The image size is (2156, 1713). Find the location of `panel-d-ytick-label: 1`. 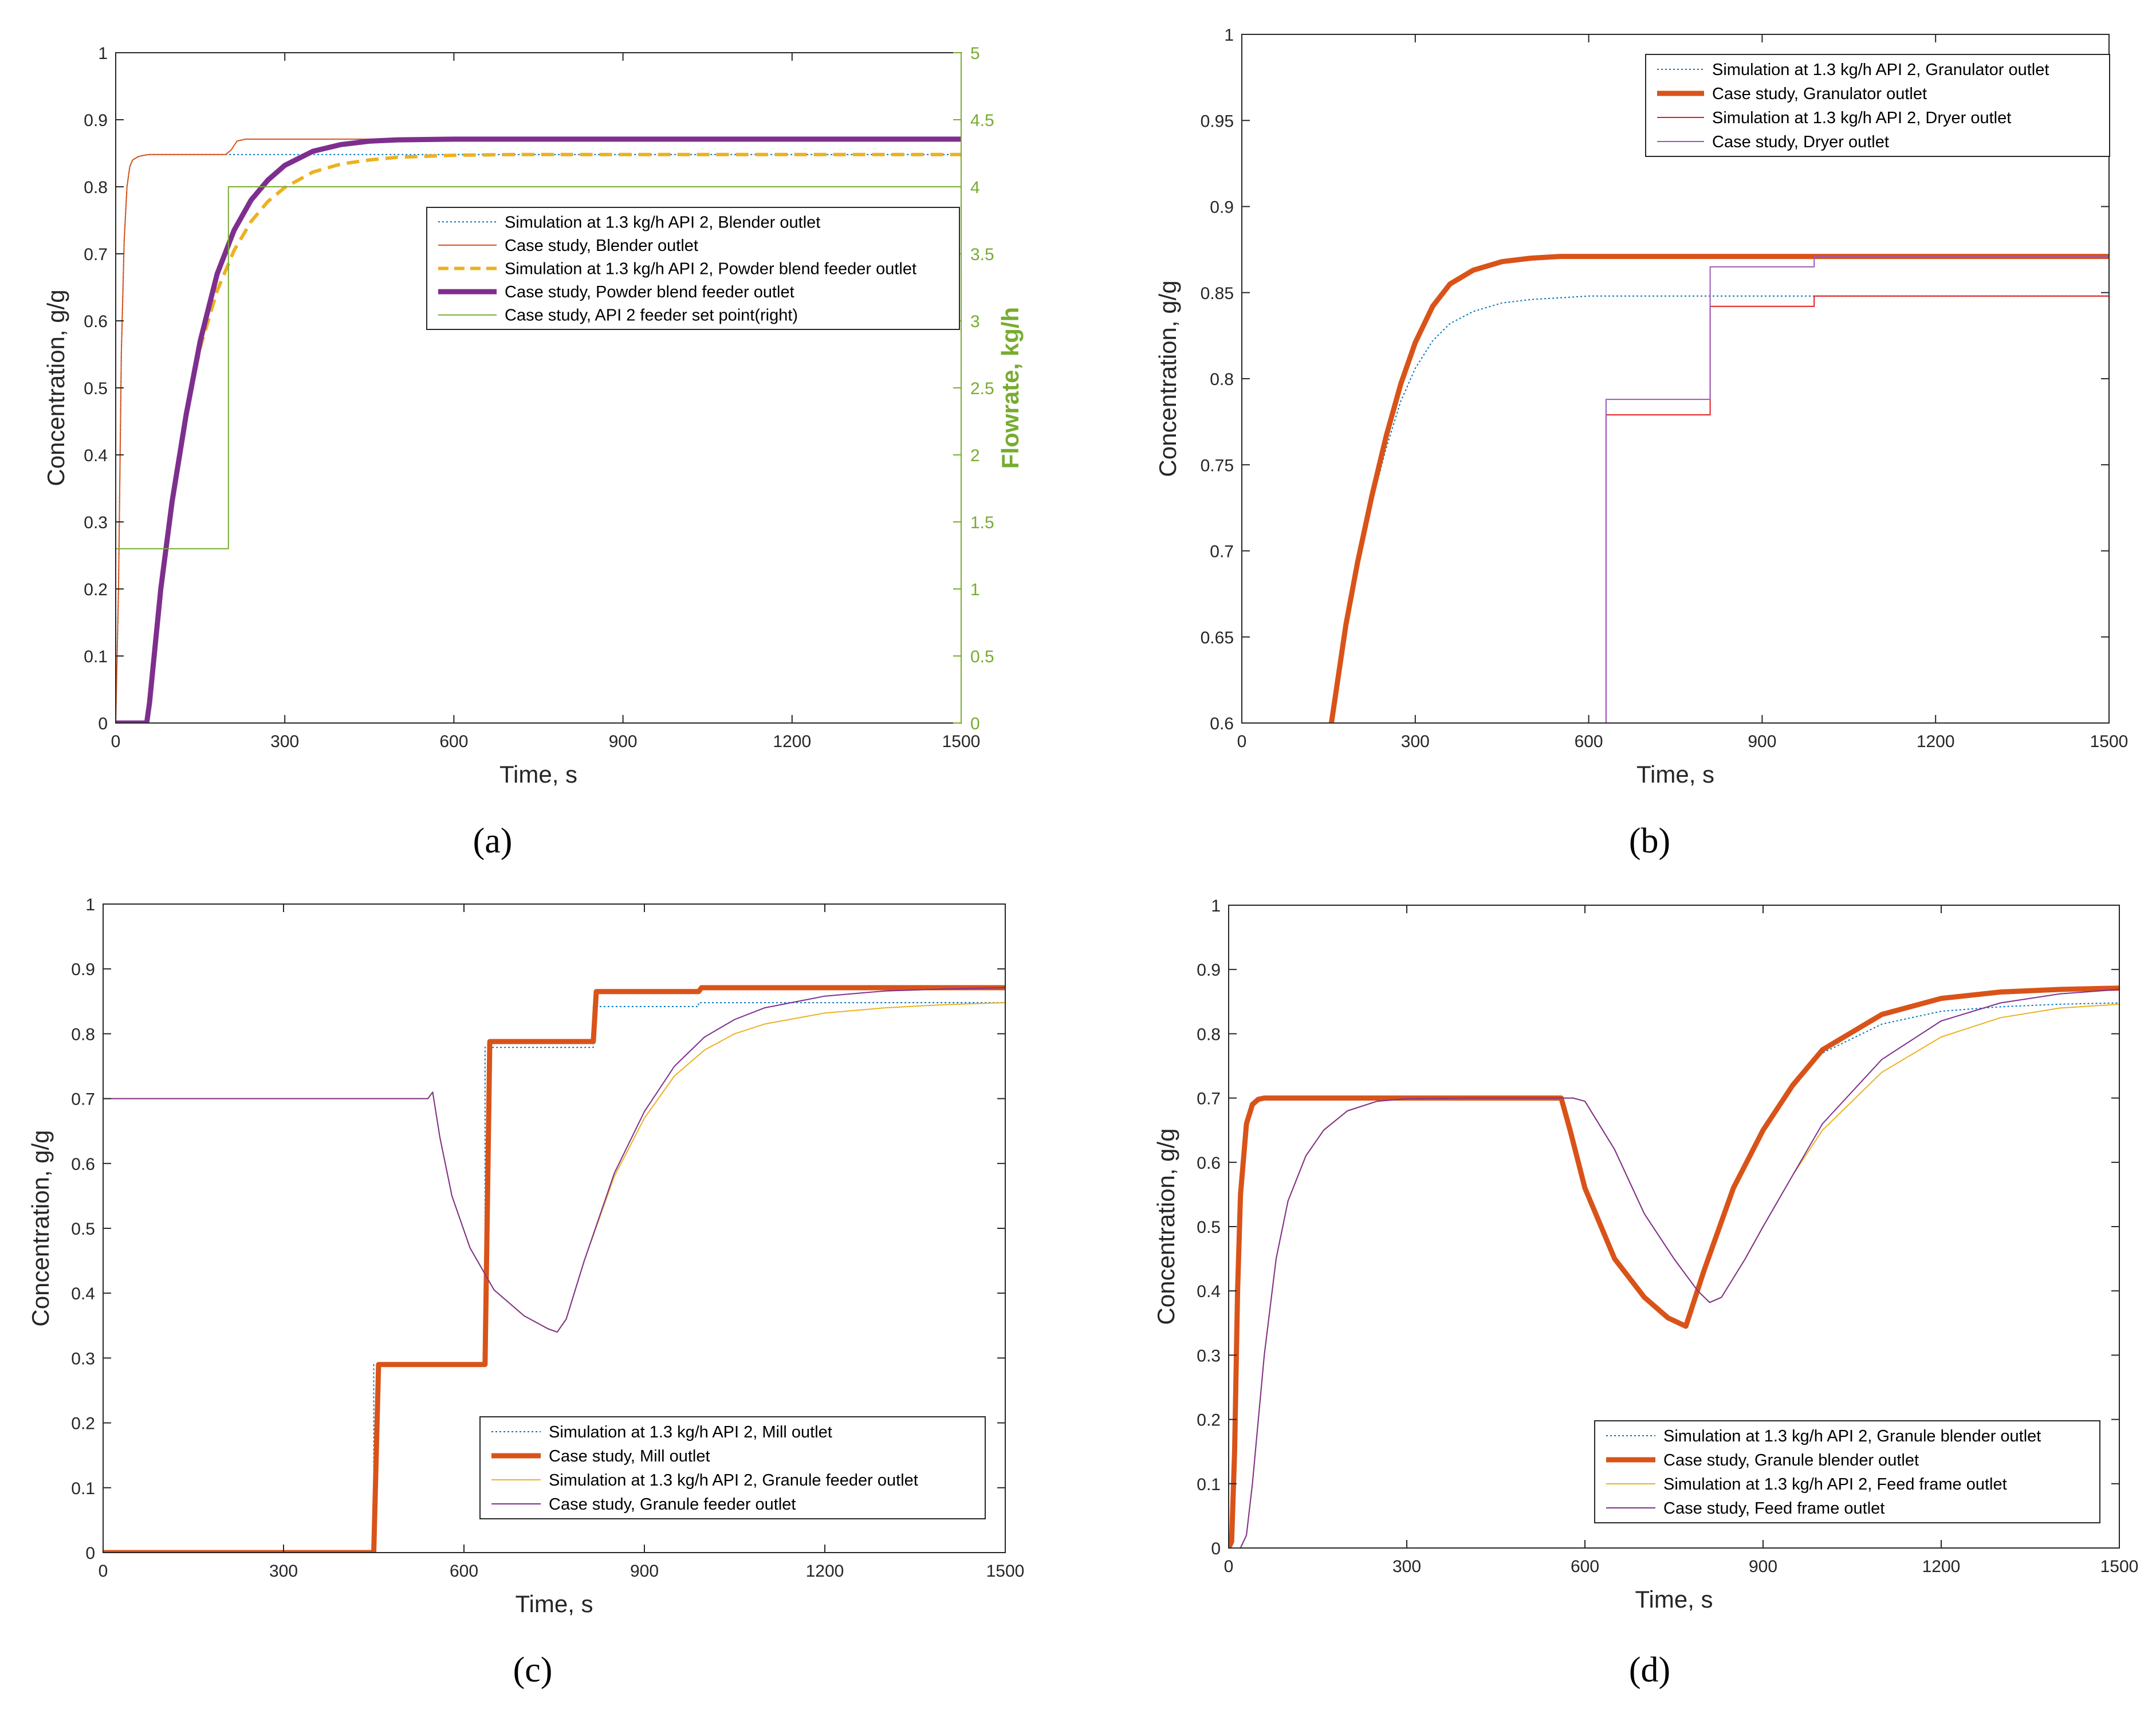

panel-d-ytick-label: 1 is located at coordinates (1216, 906).